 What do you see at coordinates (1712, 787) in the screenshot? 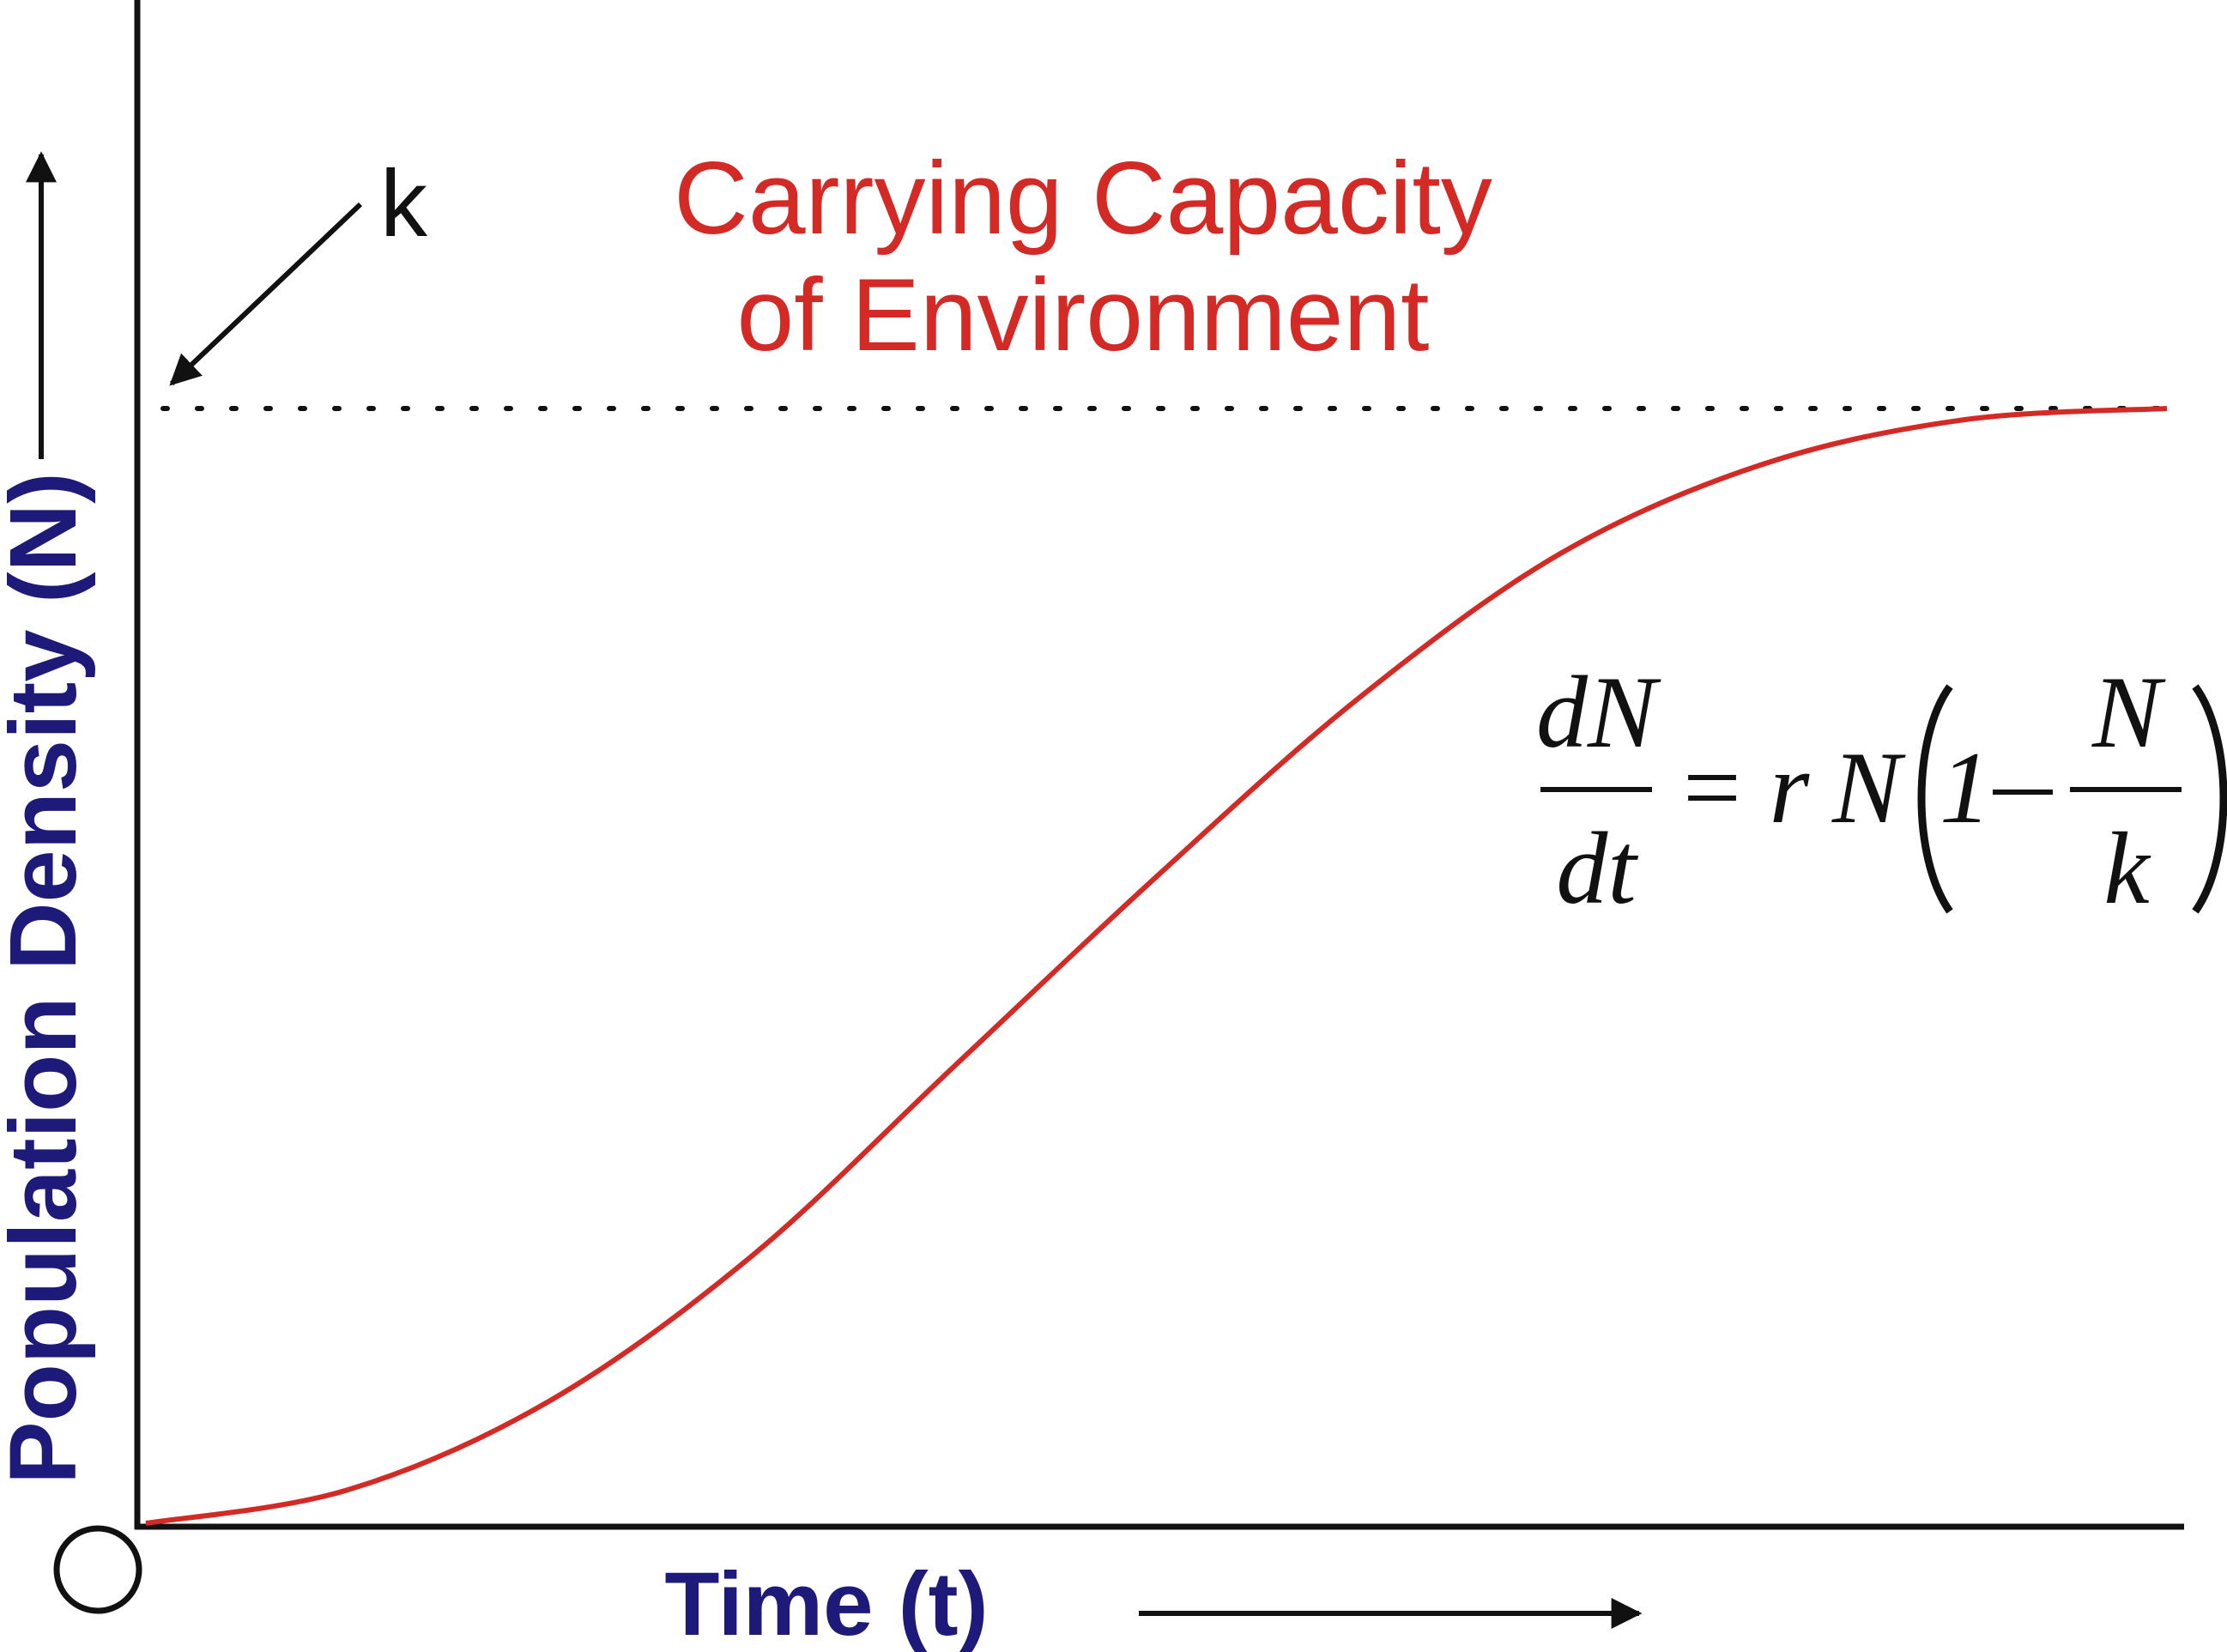
I see `eq-equals: =` at bounding box center [1712, 787].